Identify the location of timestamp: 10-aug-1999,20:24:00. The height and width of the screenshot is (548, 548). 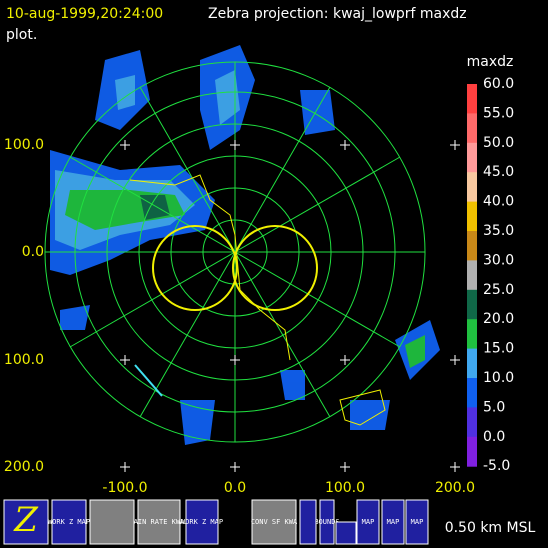
(84, 14).